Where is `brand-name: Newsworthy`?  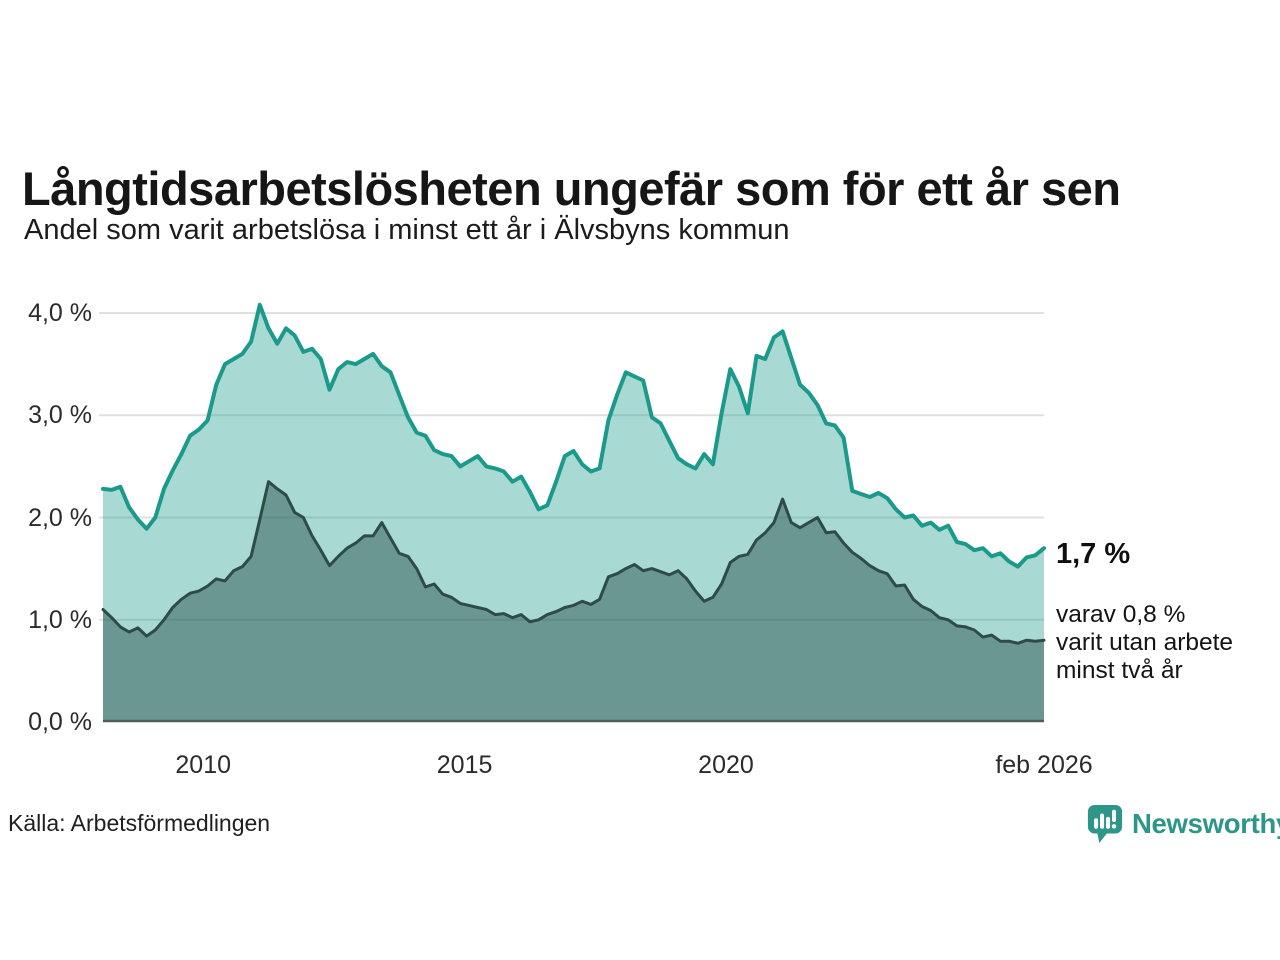
brand-name: Newsworthy is located at coordinates (1206, 823).